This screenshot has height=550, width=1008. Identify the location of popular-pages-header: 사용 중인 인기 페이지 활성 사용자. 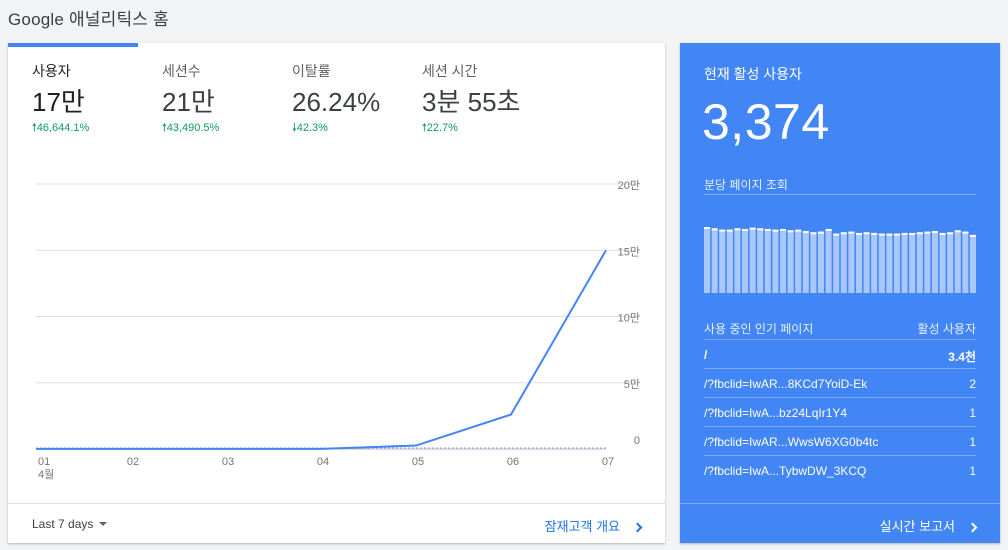
(840, 328).